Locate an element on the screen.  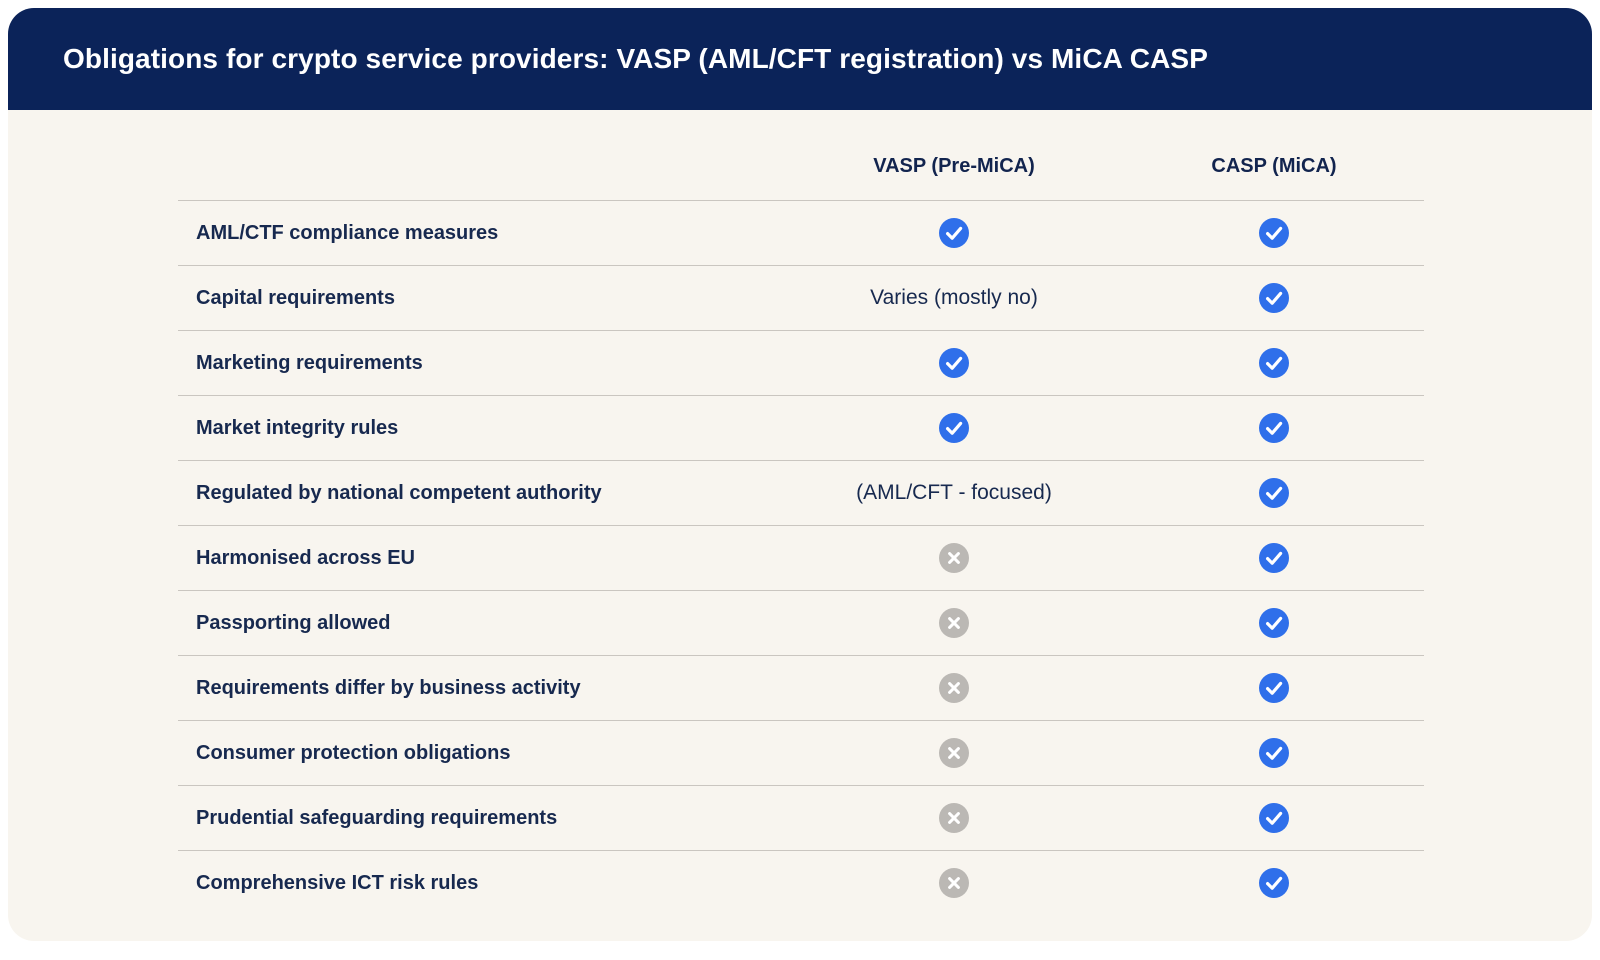
row-label: Prudential safeguarding requirements is located at coordinates (377, 817).